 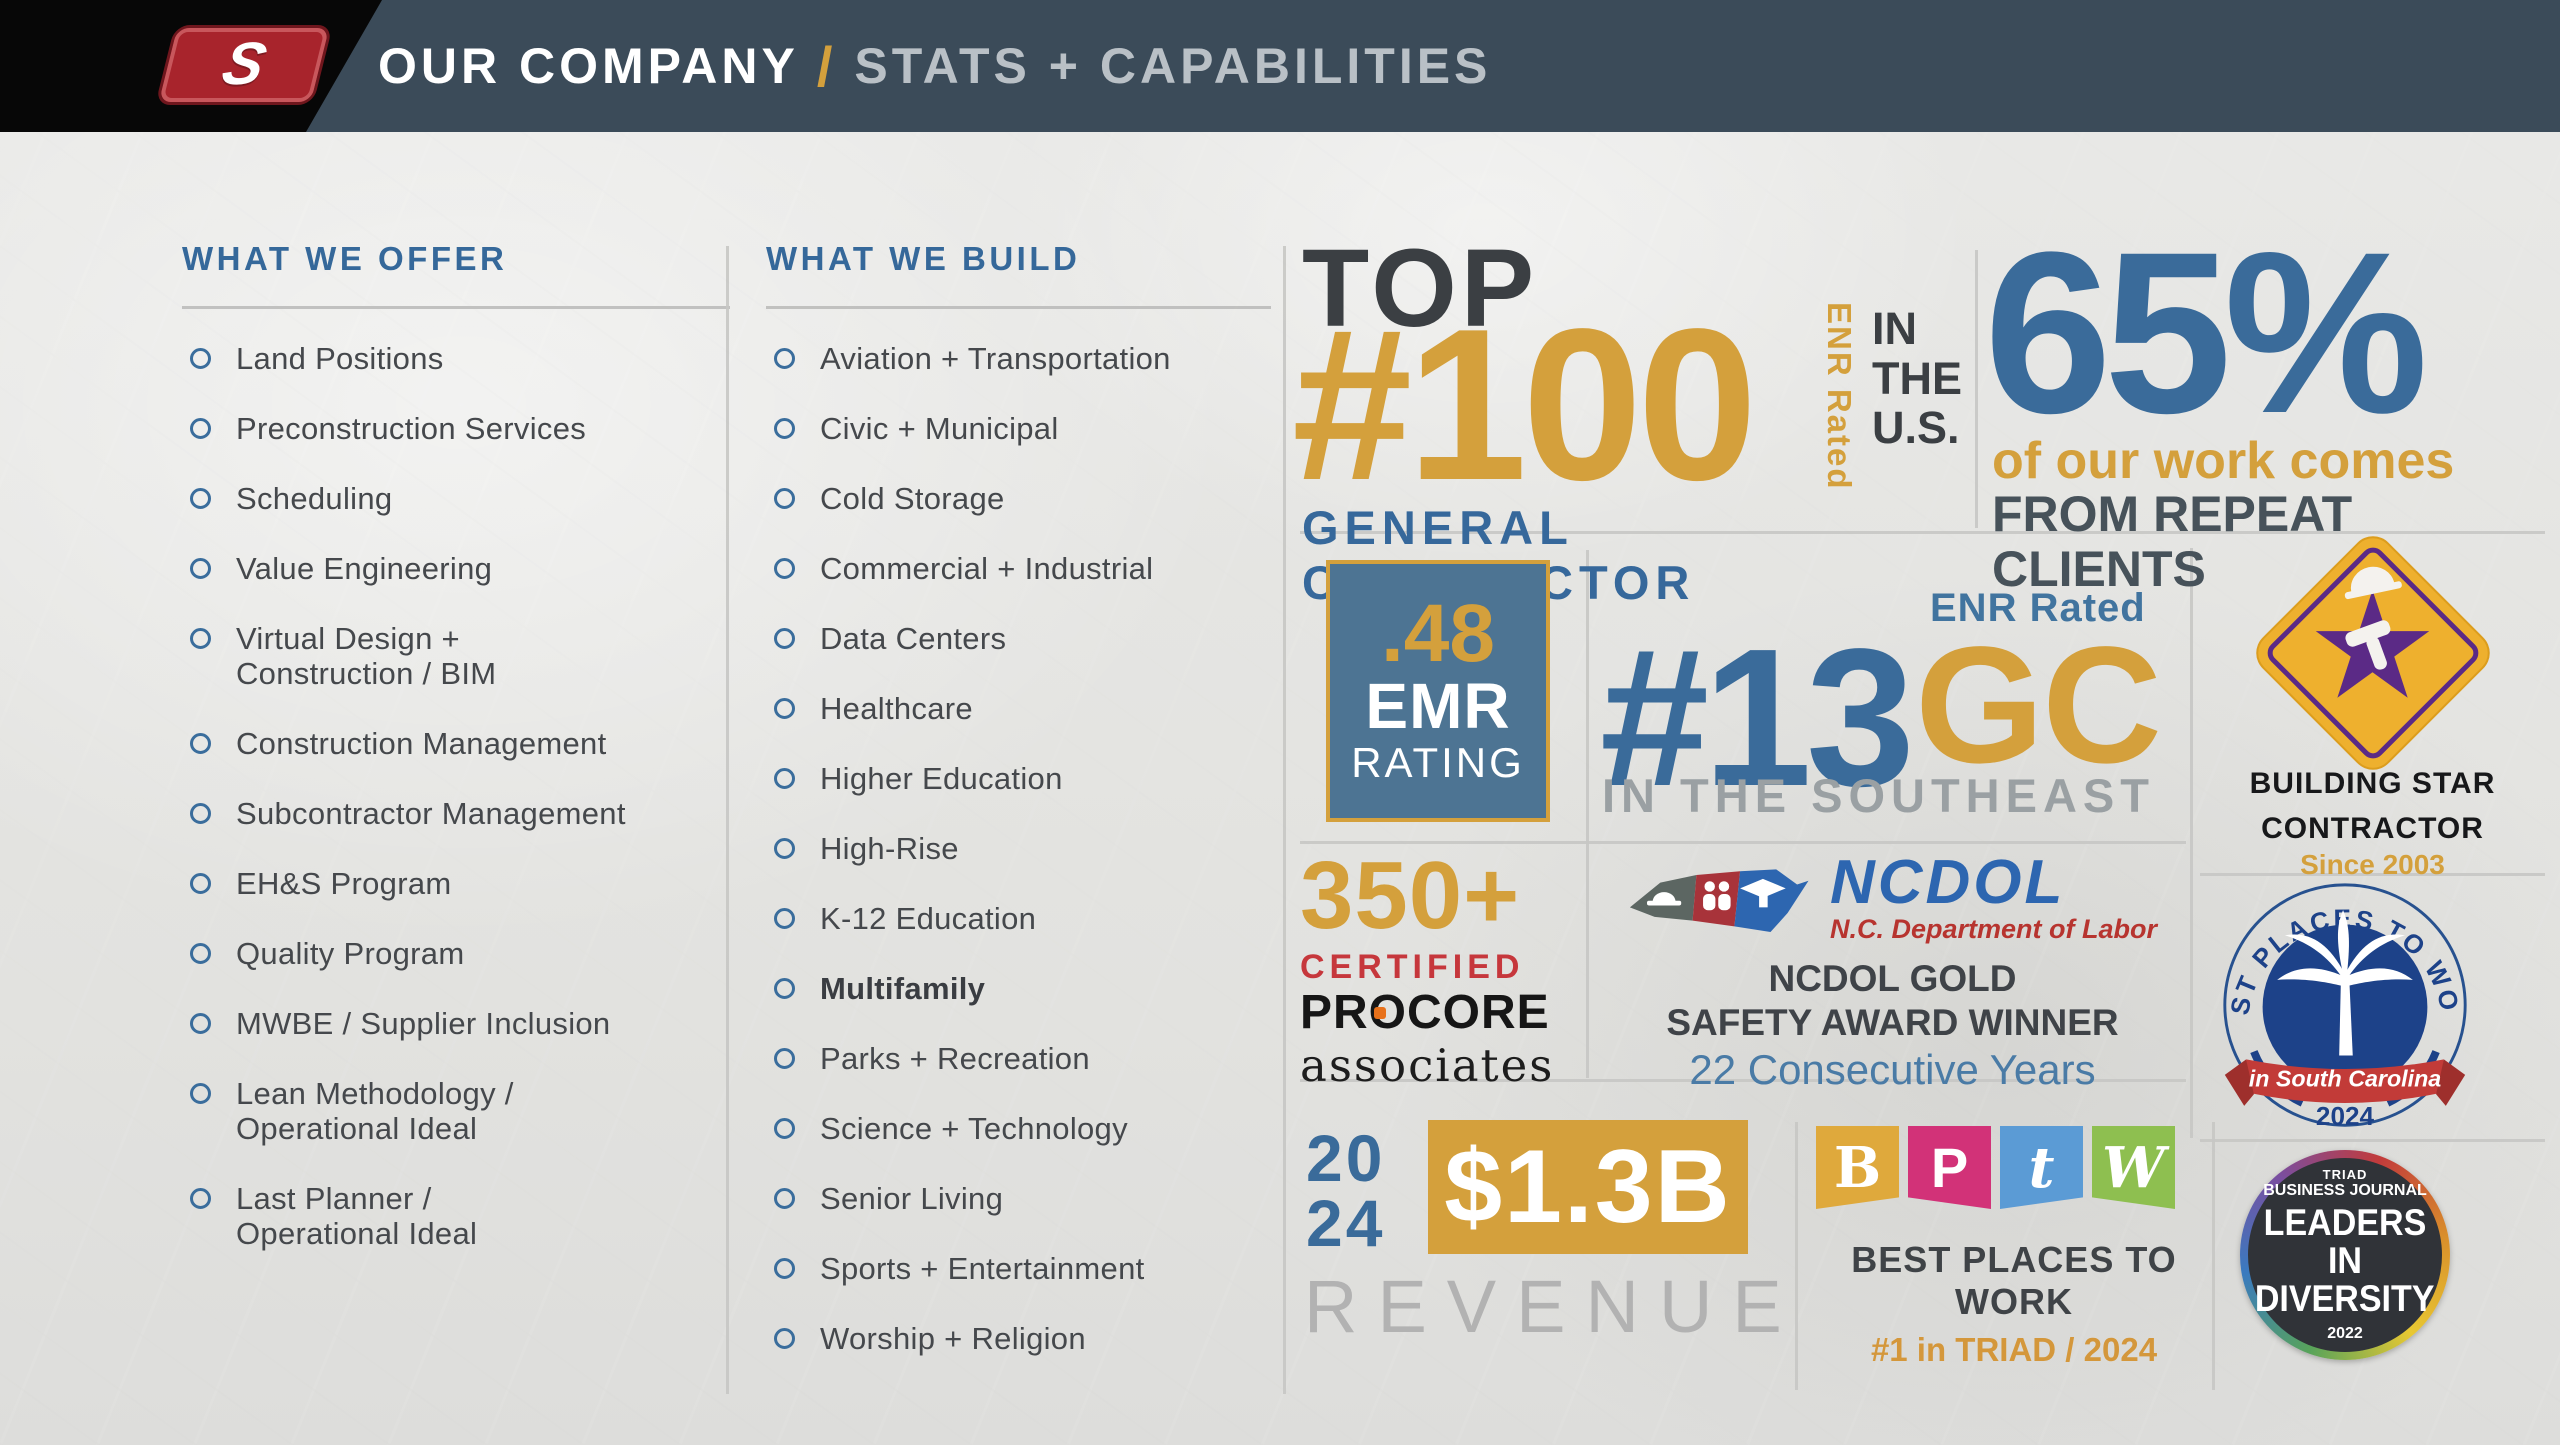 What do you see at coordinates (1173, 66) in the screenshot?
I see `title-subsection: STATS + CAPABILITIES` at bounding box center [1173, 66].